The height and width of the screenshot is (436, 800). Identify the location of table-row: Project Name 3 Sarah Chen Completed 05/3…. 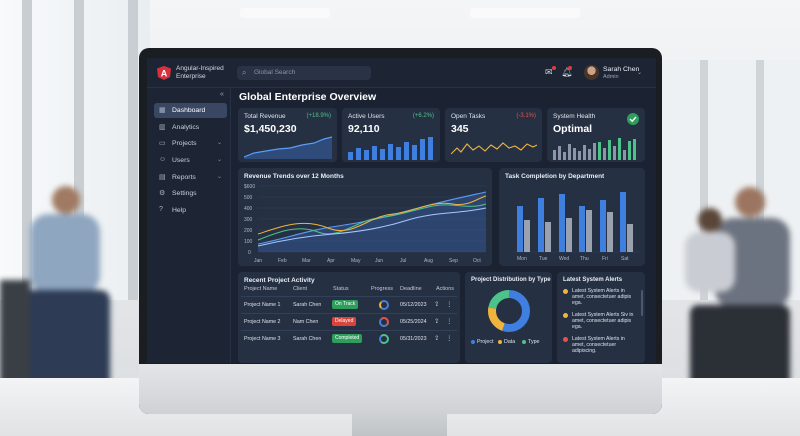
(349, 338).